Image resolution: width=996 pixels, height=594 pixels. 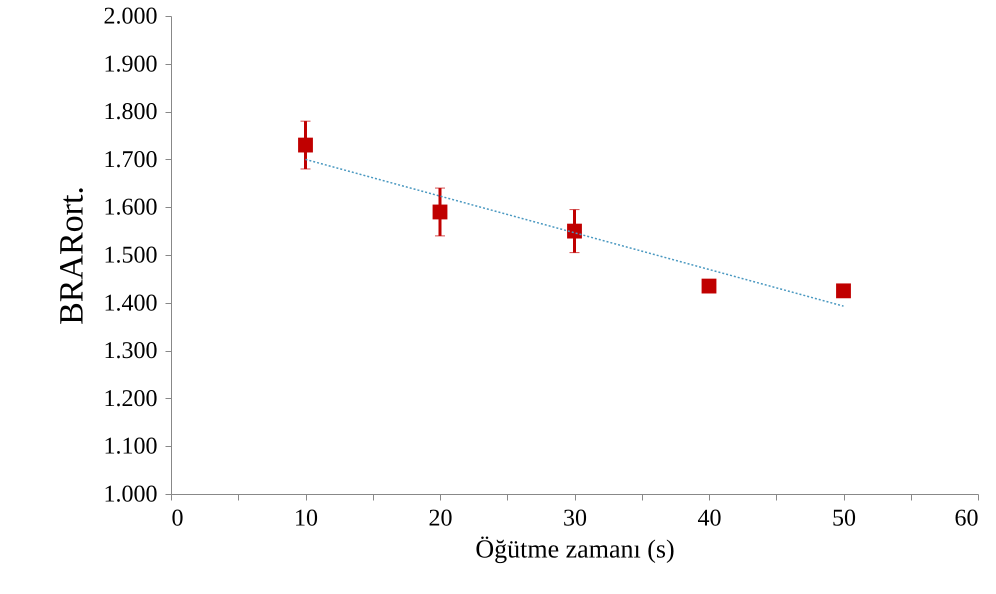 What do you see at coordinates (575, 519) in the screenshot?
I see `x-tick-label: 30` at bounding box center [575, 519].